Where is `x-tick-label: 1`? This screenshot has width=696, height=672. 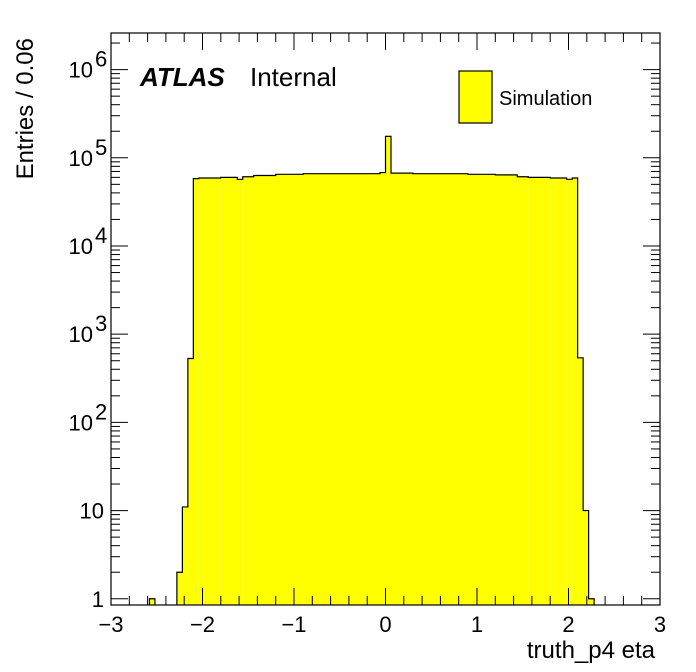 x-tick-label: 1 is located at coordinates (477, 624).